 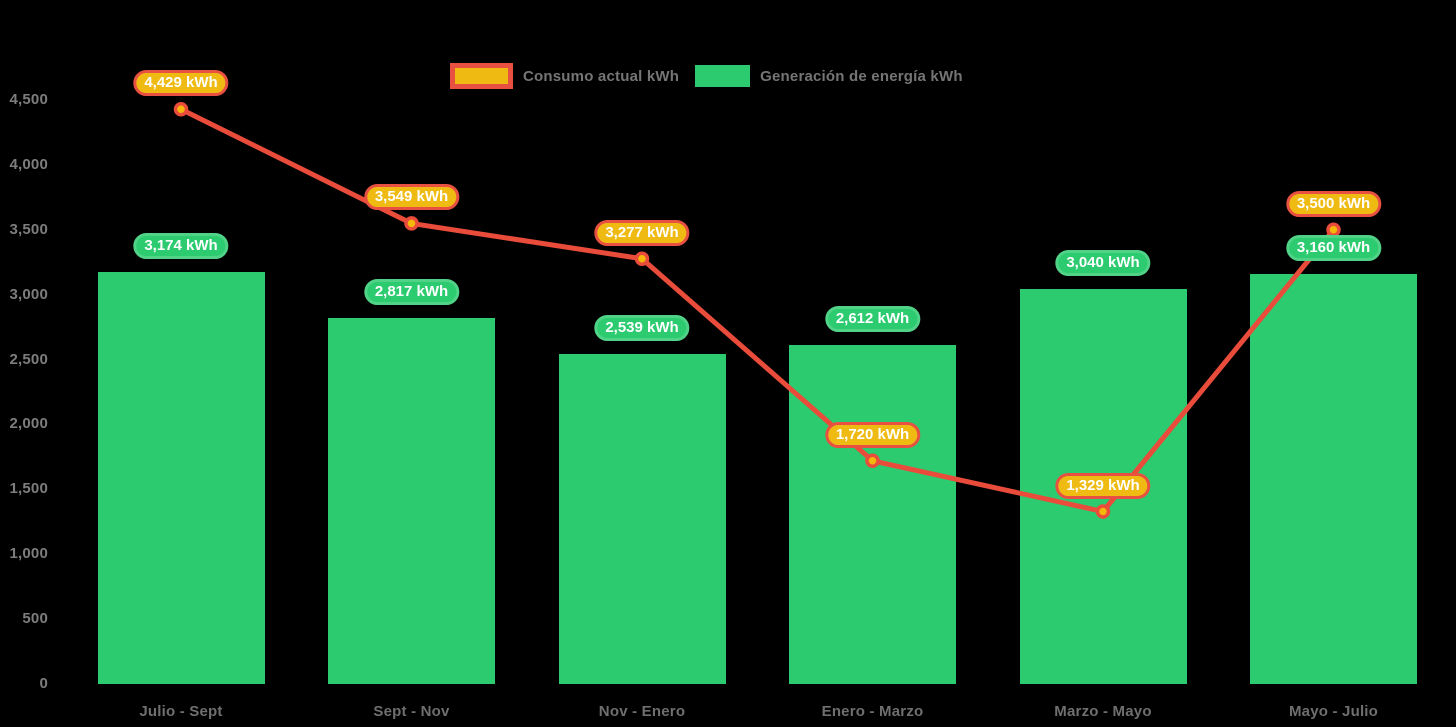 What do you see at coordinates (1103, 711) in the screenshot?
I see `x-axis-label-5: Marzo - Mayo` at bounding box center [1103, 711].